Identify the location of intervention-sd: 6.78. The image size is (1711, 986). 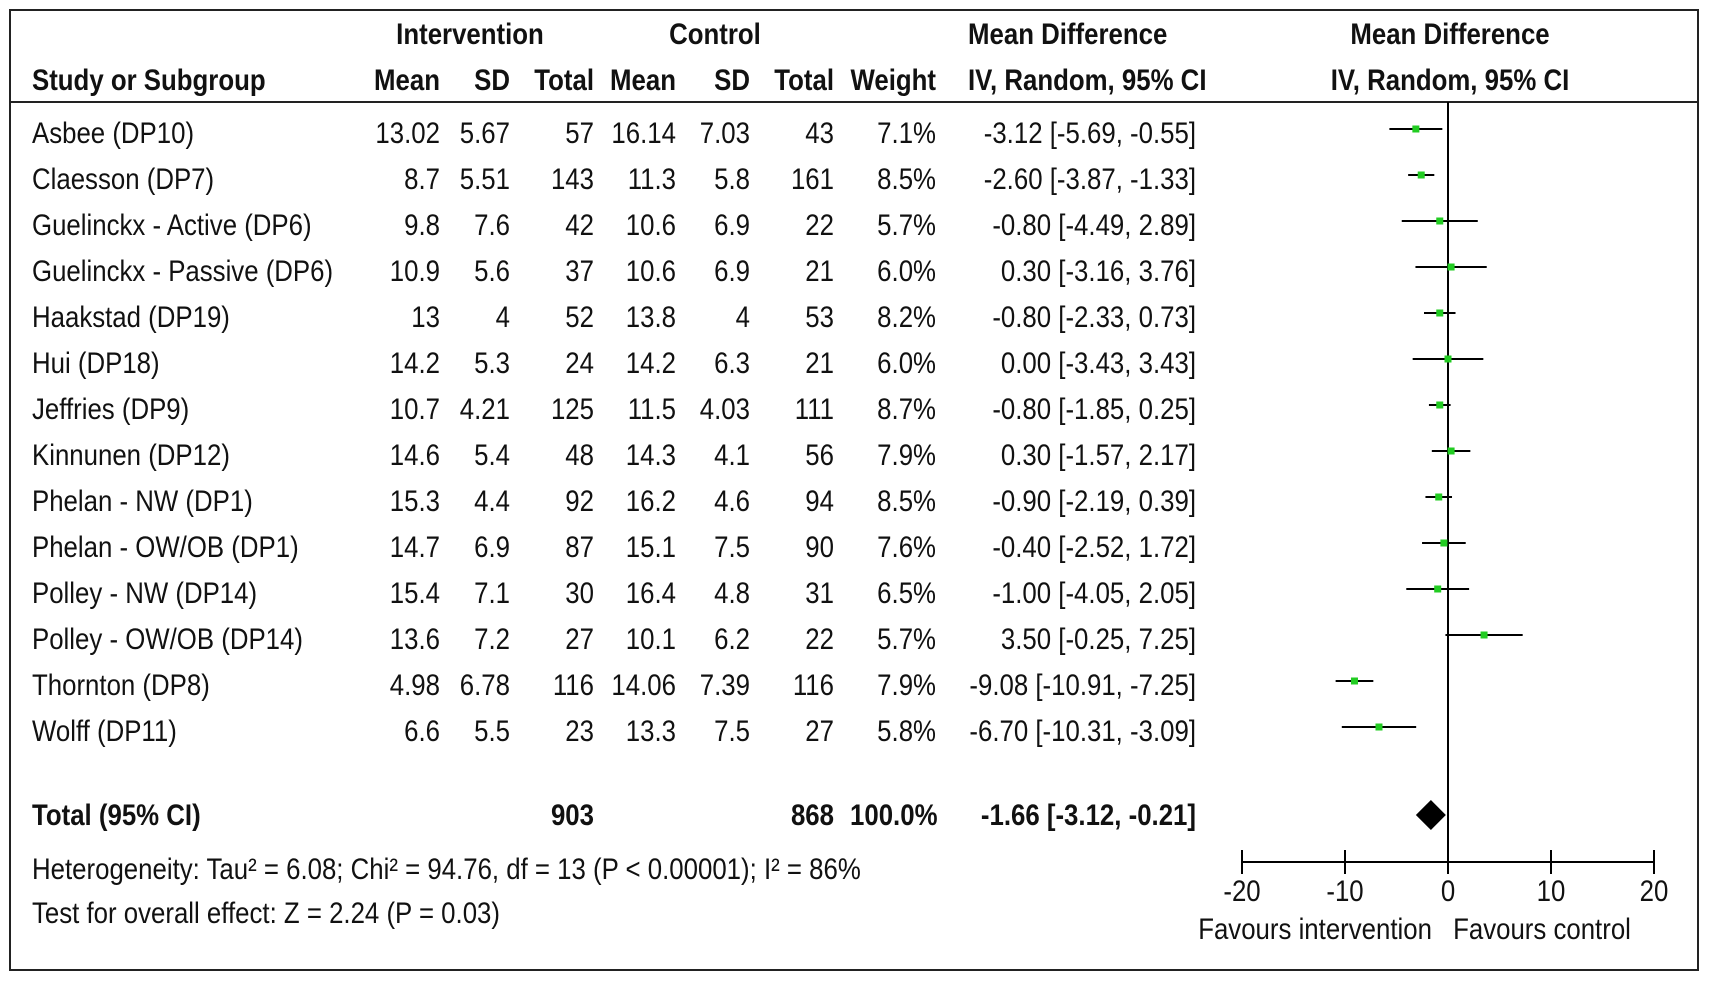
(484, 685).